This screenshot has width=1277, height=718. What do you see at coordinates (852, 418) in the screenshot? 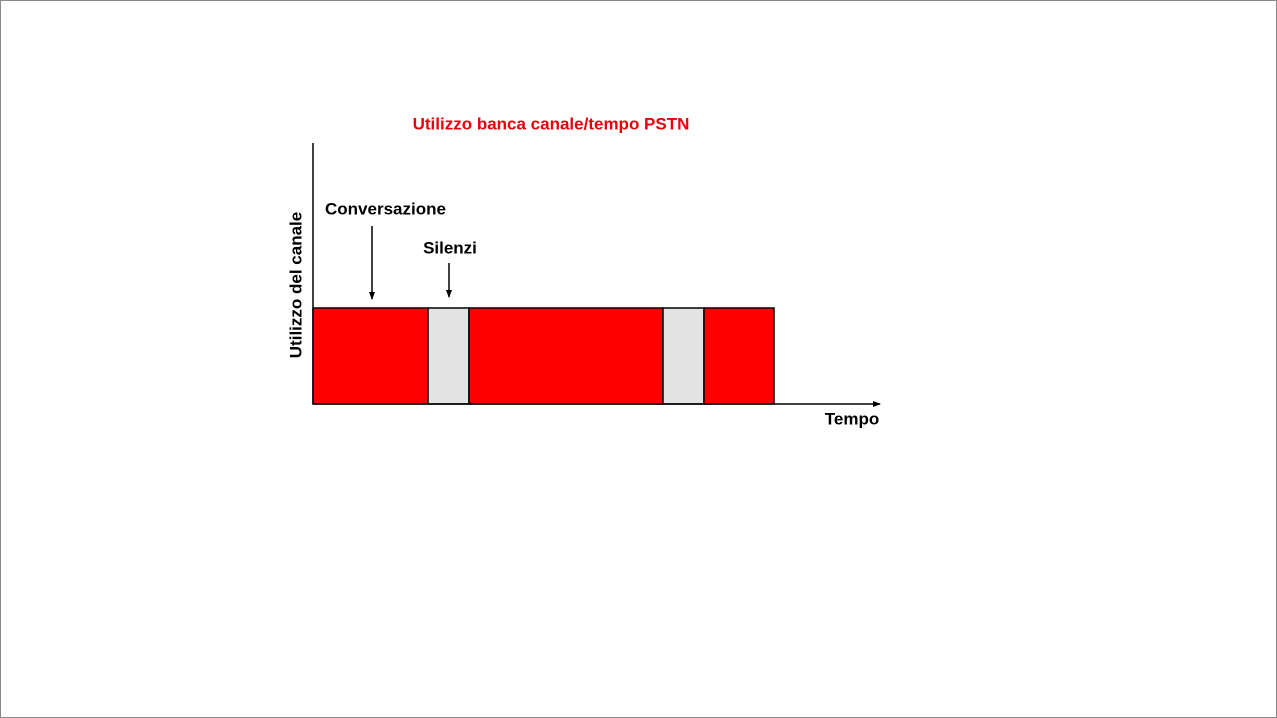
I see `x-axis-label: Tempo` at bounding box center [852, 418].